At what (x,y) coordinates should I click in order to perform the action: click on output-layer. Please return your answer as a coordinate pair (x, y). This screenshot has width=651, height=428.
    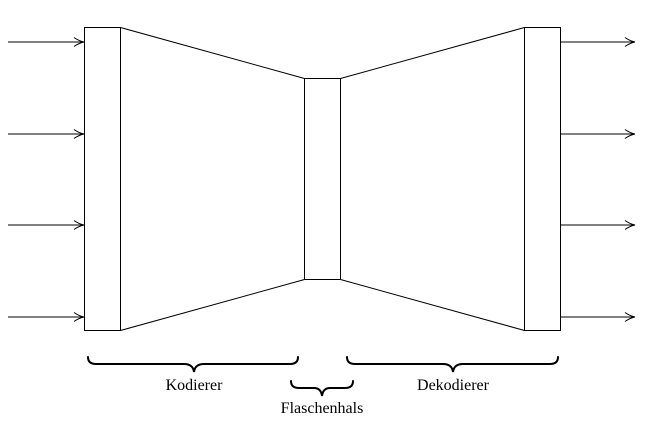
    Looking at the image, I should click on (542, 179).